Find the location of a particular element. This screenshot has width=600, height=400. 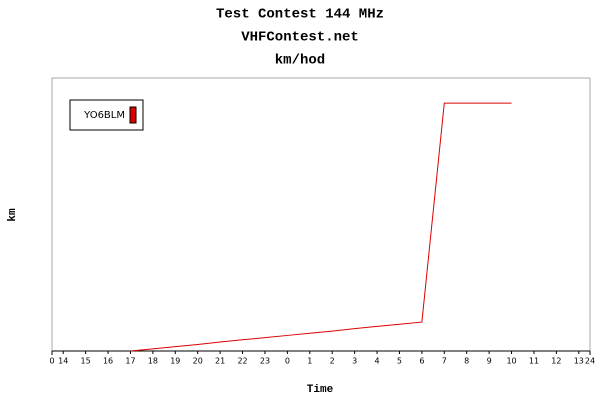

chart-subtitle: VHFContest.net is located at coordinates (300, 38).